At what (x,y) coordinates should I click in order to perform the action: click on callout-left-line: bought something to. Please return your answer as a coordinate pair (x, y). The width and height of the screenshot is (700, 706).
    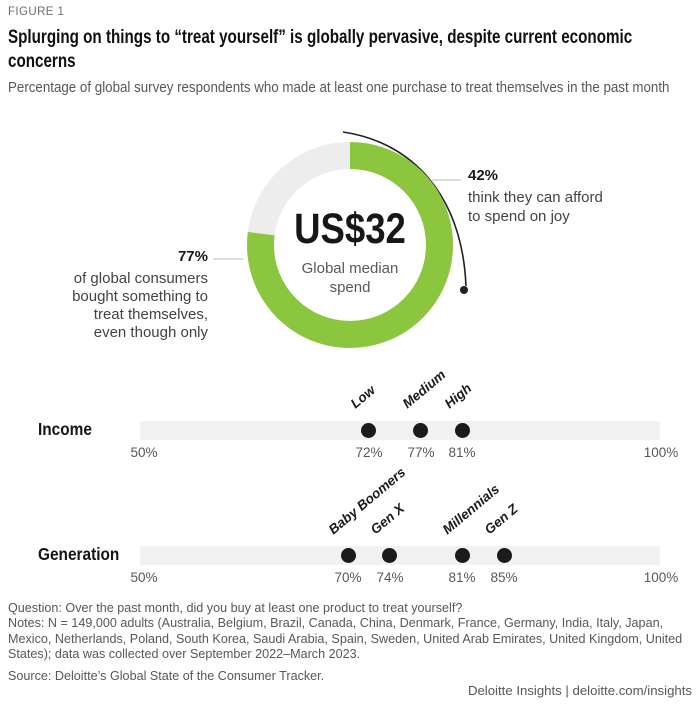
    Looking at the image, I should click on (140, 296).